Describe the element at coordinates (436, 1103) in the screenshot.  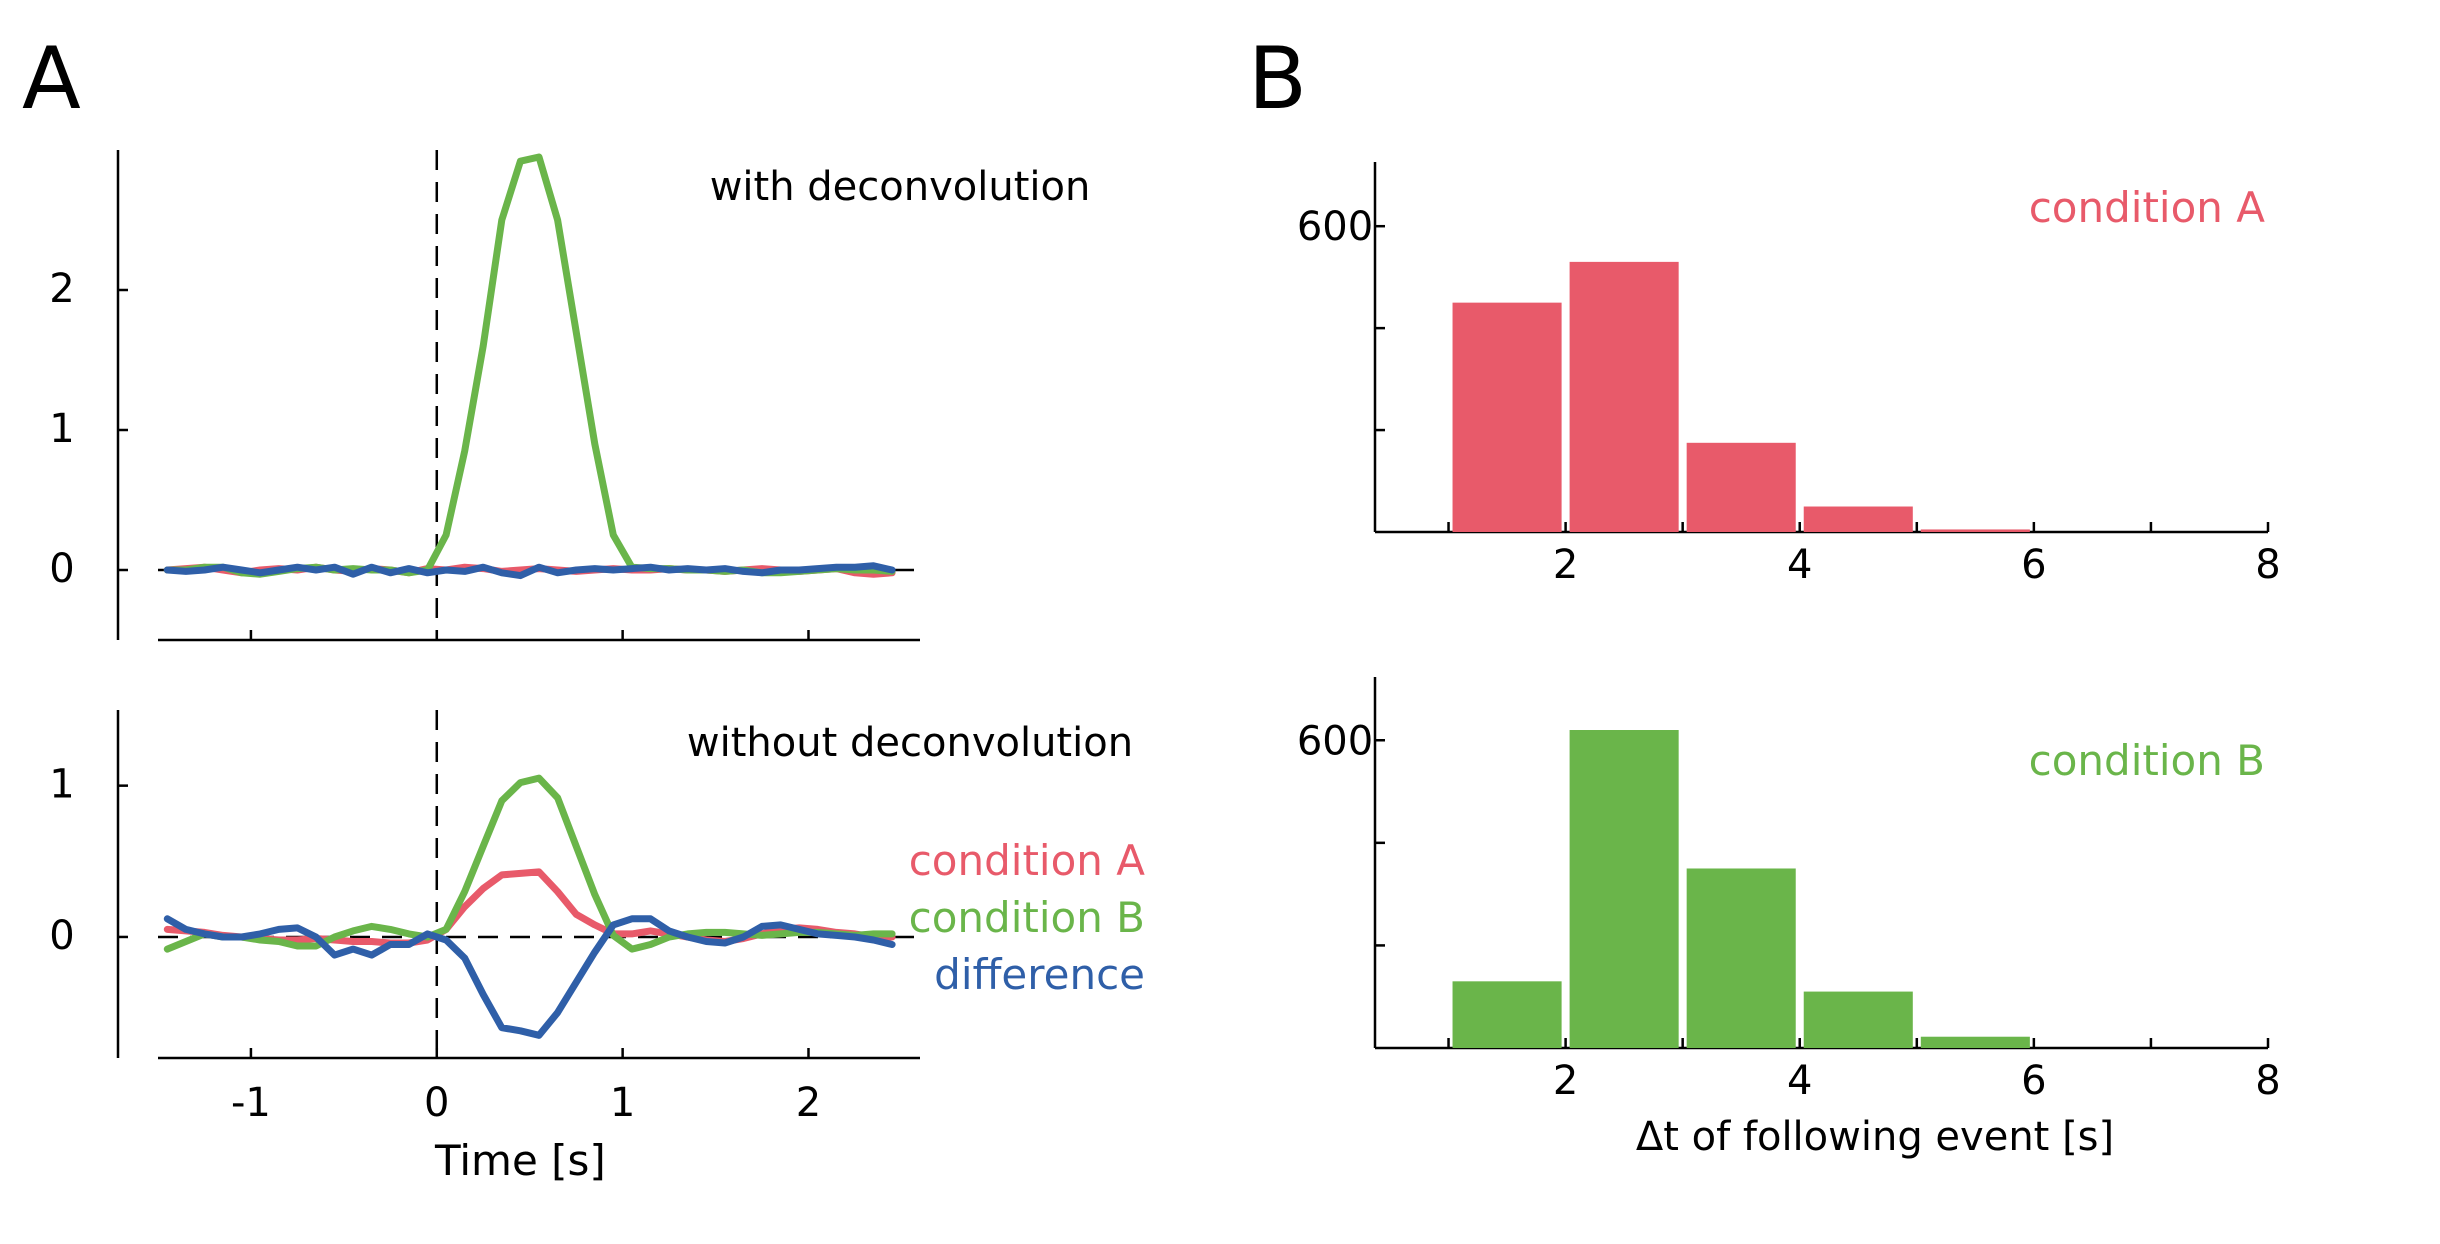
I see `x-tick-label: 0` at that location.